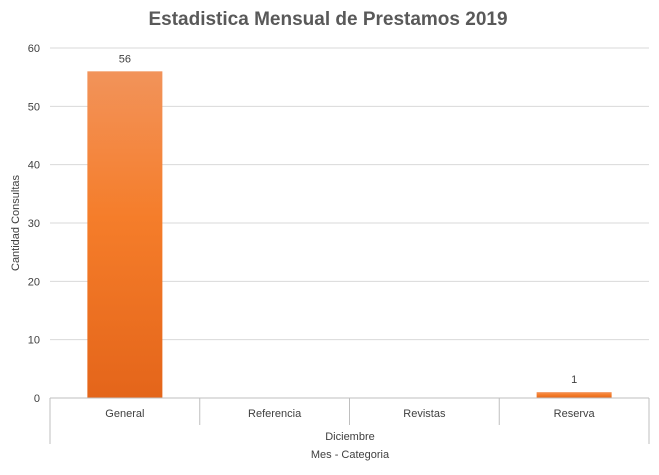  Describe the element at coordinates (350, 455) in the screenshot. I see `x-axis-title: Mes - Categoria` at that location.